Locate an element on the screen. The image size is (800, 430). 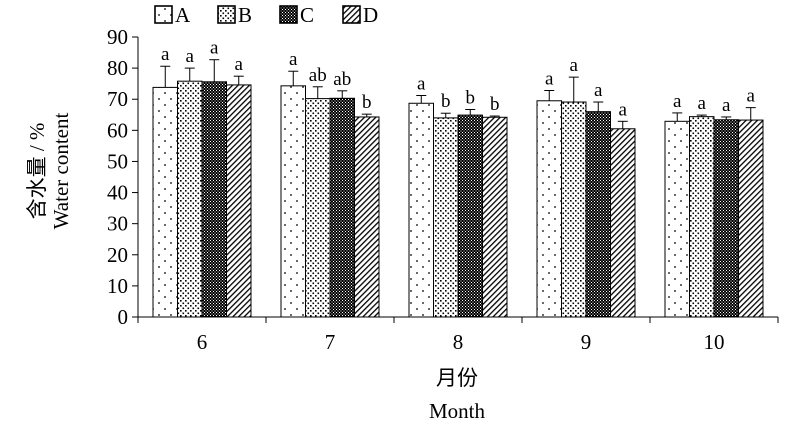
y-tick-label: 90 is located at coordinates (117, 37).